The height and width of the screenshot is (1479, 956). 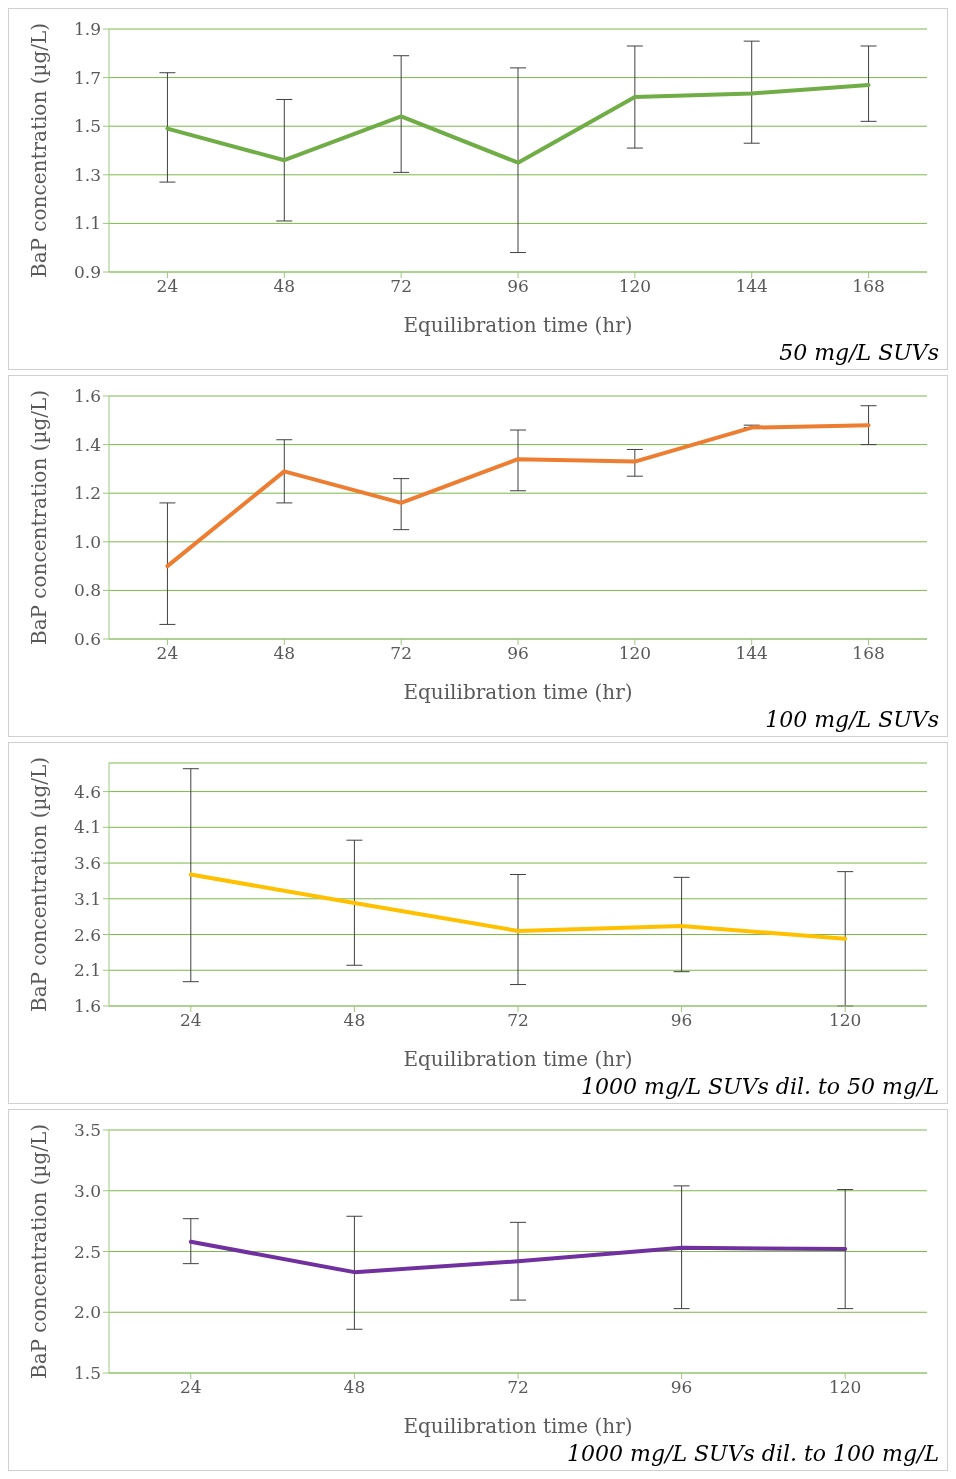 What do you see at coordinates (87, 827) in the screenshot?
I see `y-tick-label: 4.1` at bounding box center [87, 827].